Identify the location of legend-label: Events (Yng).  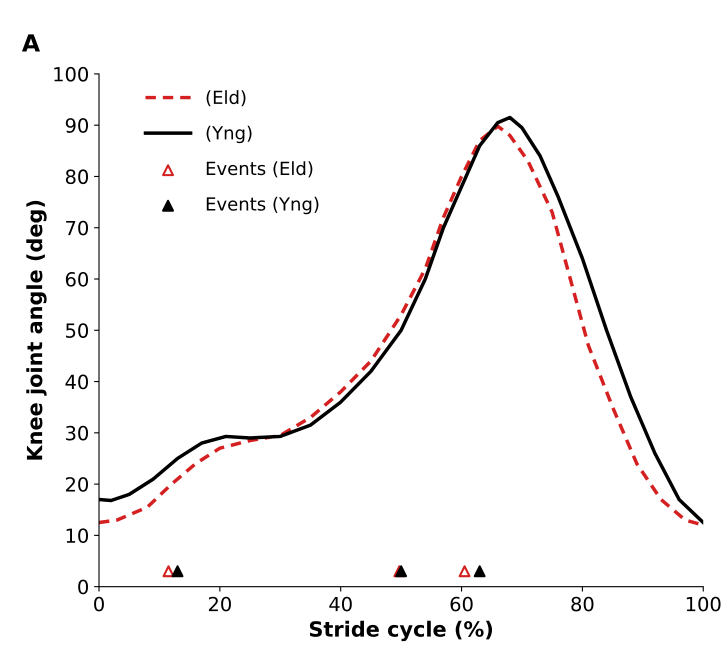
(262, 205).